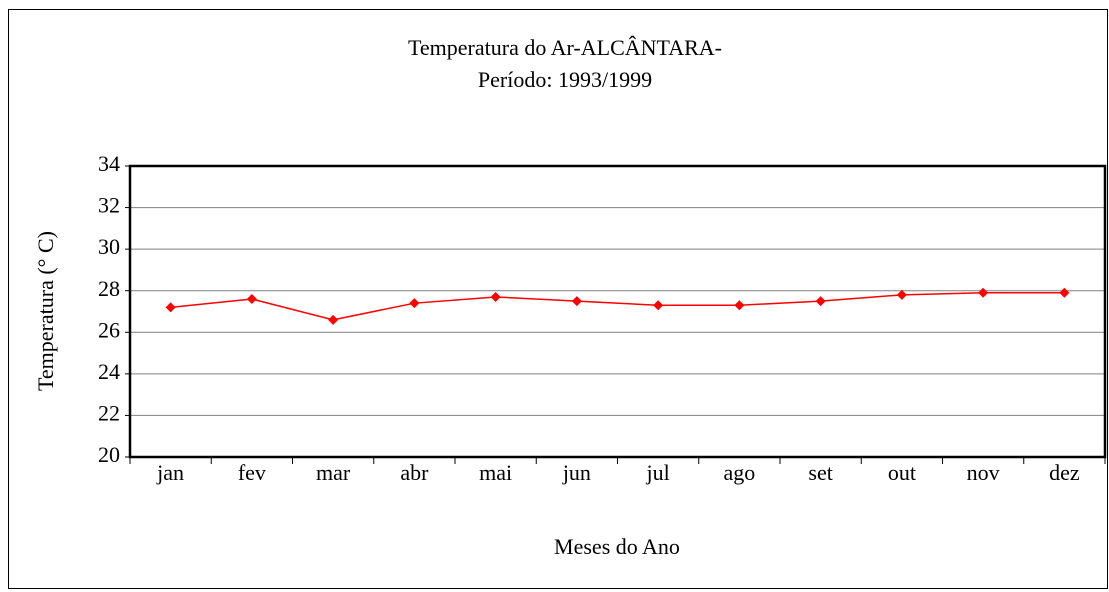 This screenshot has height=592, width=1109. What do you see at coordinates (109, 454) in the screenshot?
I see `y-tick-label: 20` at bounding box center [109, 454].